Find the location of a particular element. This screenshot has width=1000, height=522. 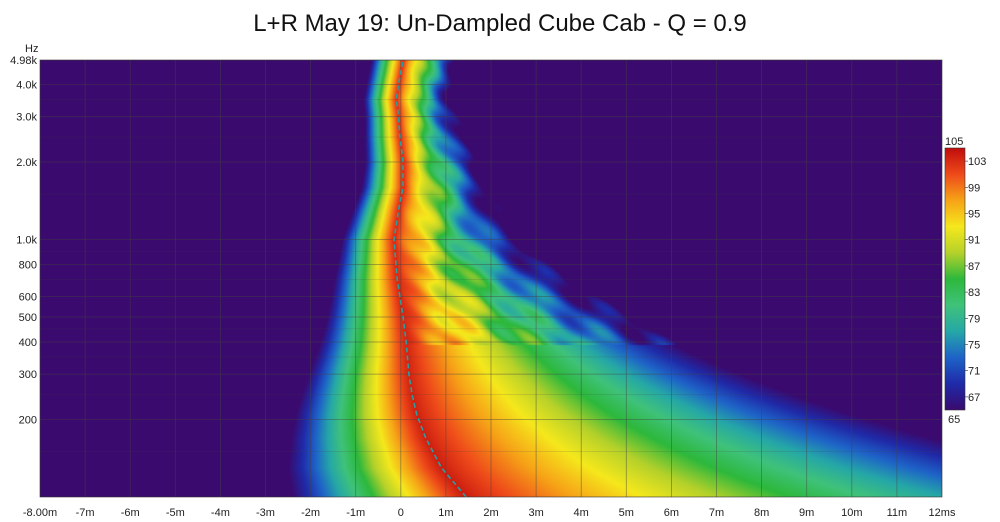

x-tick-label: 12ms is located at coordinates (942, 513).